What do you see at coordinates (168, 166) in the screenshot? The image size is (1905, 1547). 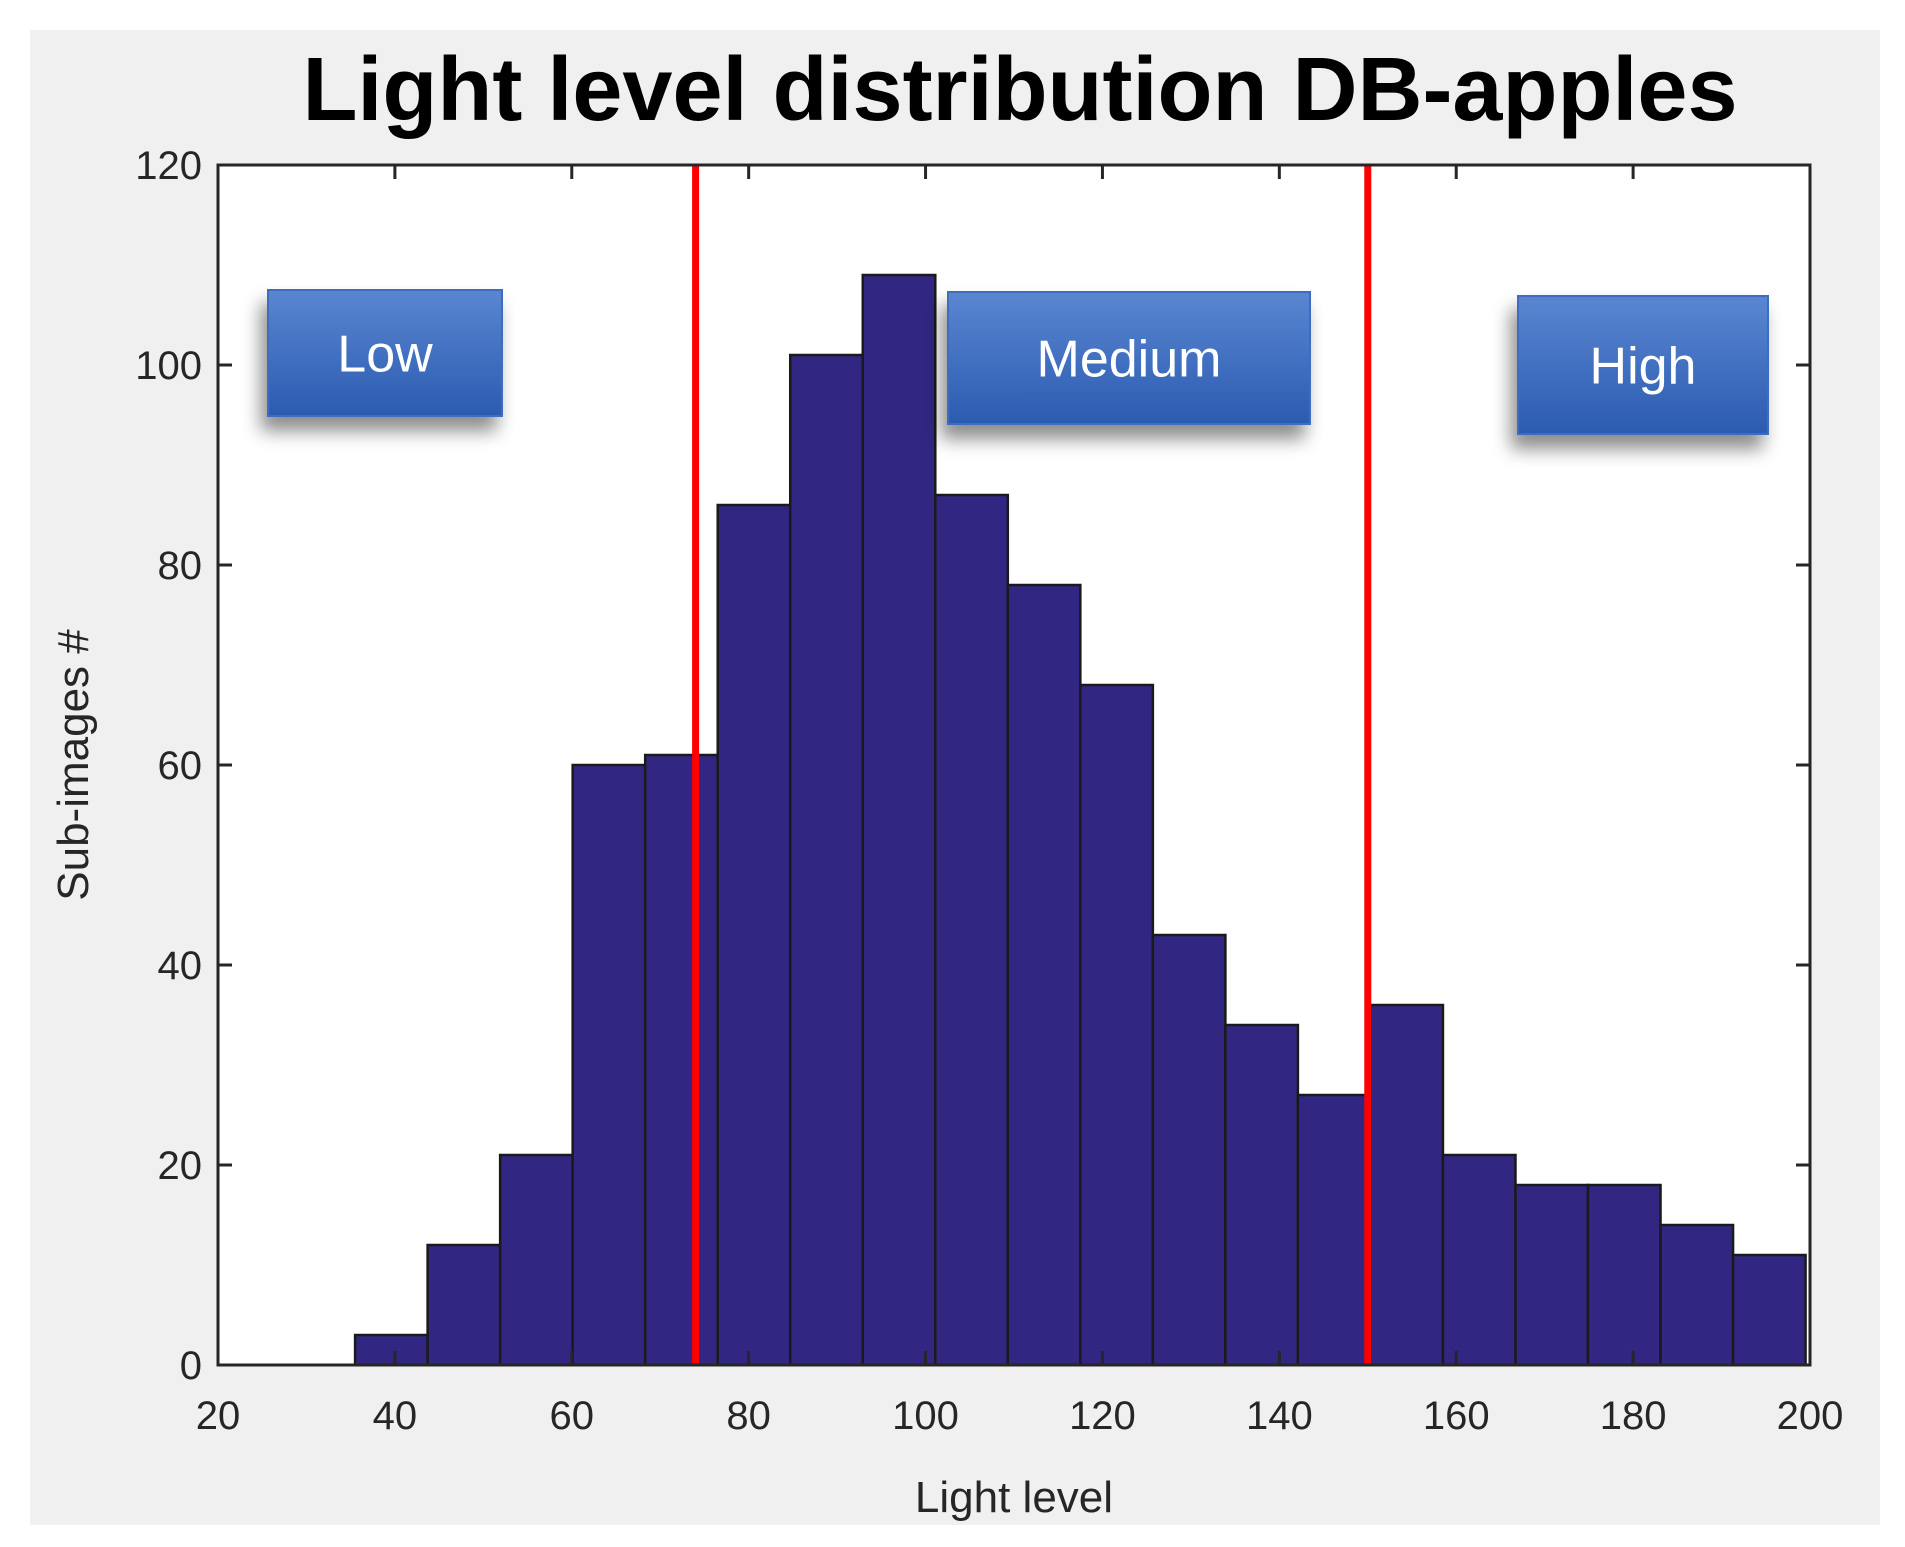 I see `y-tick-label: 120` at bounding box center [168, 166].